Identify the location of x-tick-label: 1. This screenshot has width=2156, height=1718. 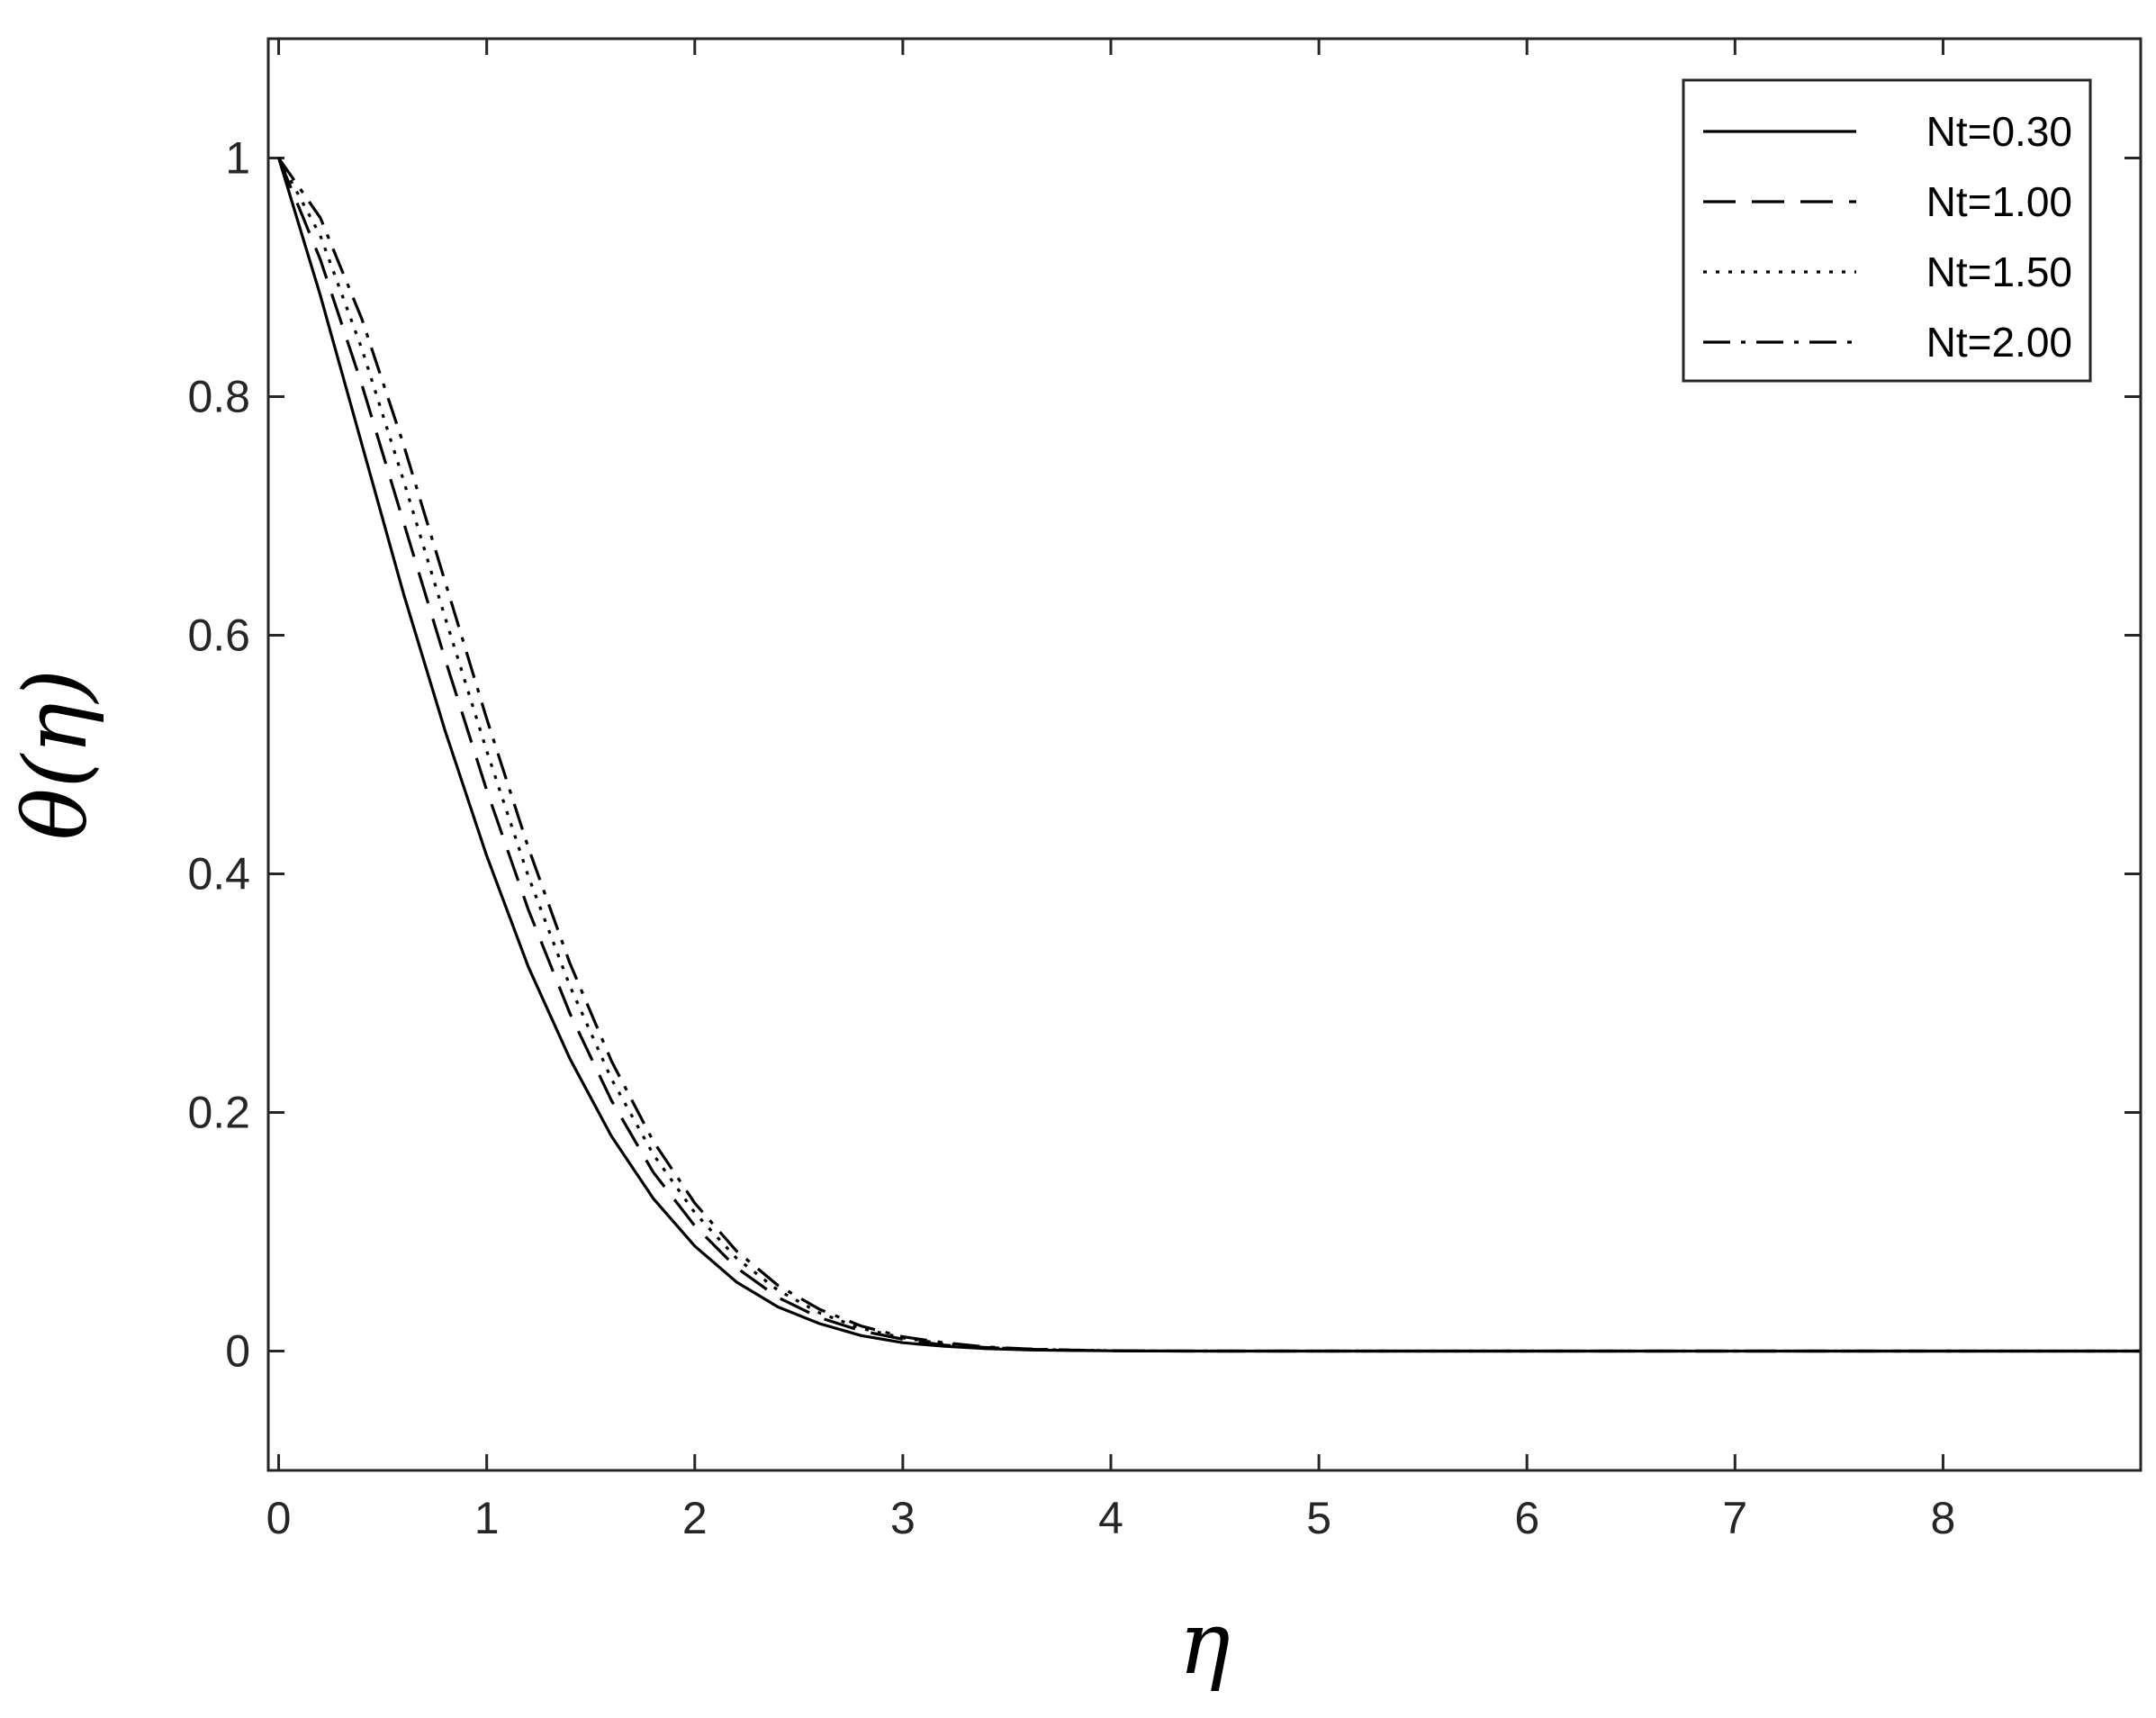
(487, 1518).